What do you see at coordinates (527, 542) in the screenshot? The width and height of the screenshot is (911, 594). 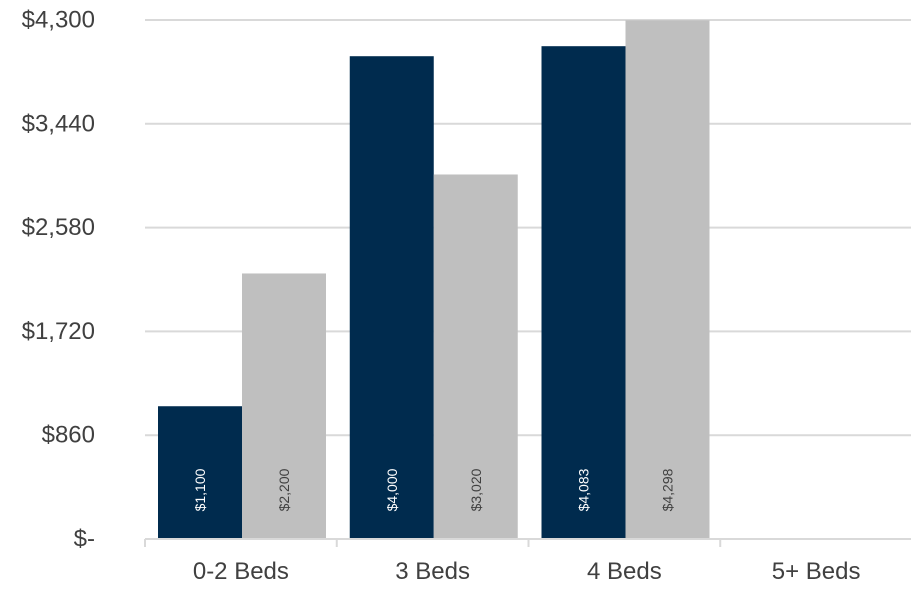 I see `x-axis` at bounding box center [527, 542].